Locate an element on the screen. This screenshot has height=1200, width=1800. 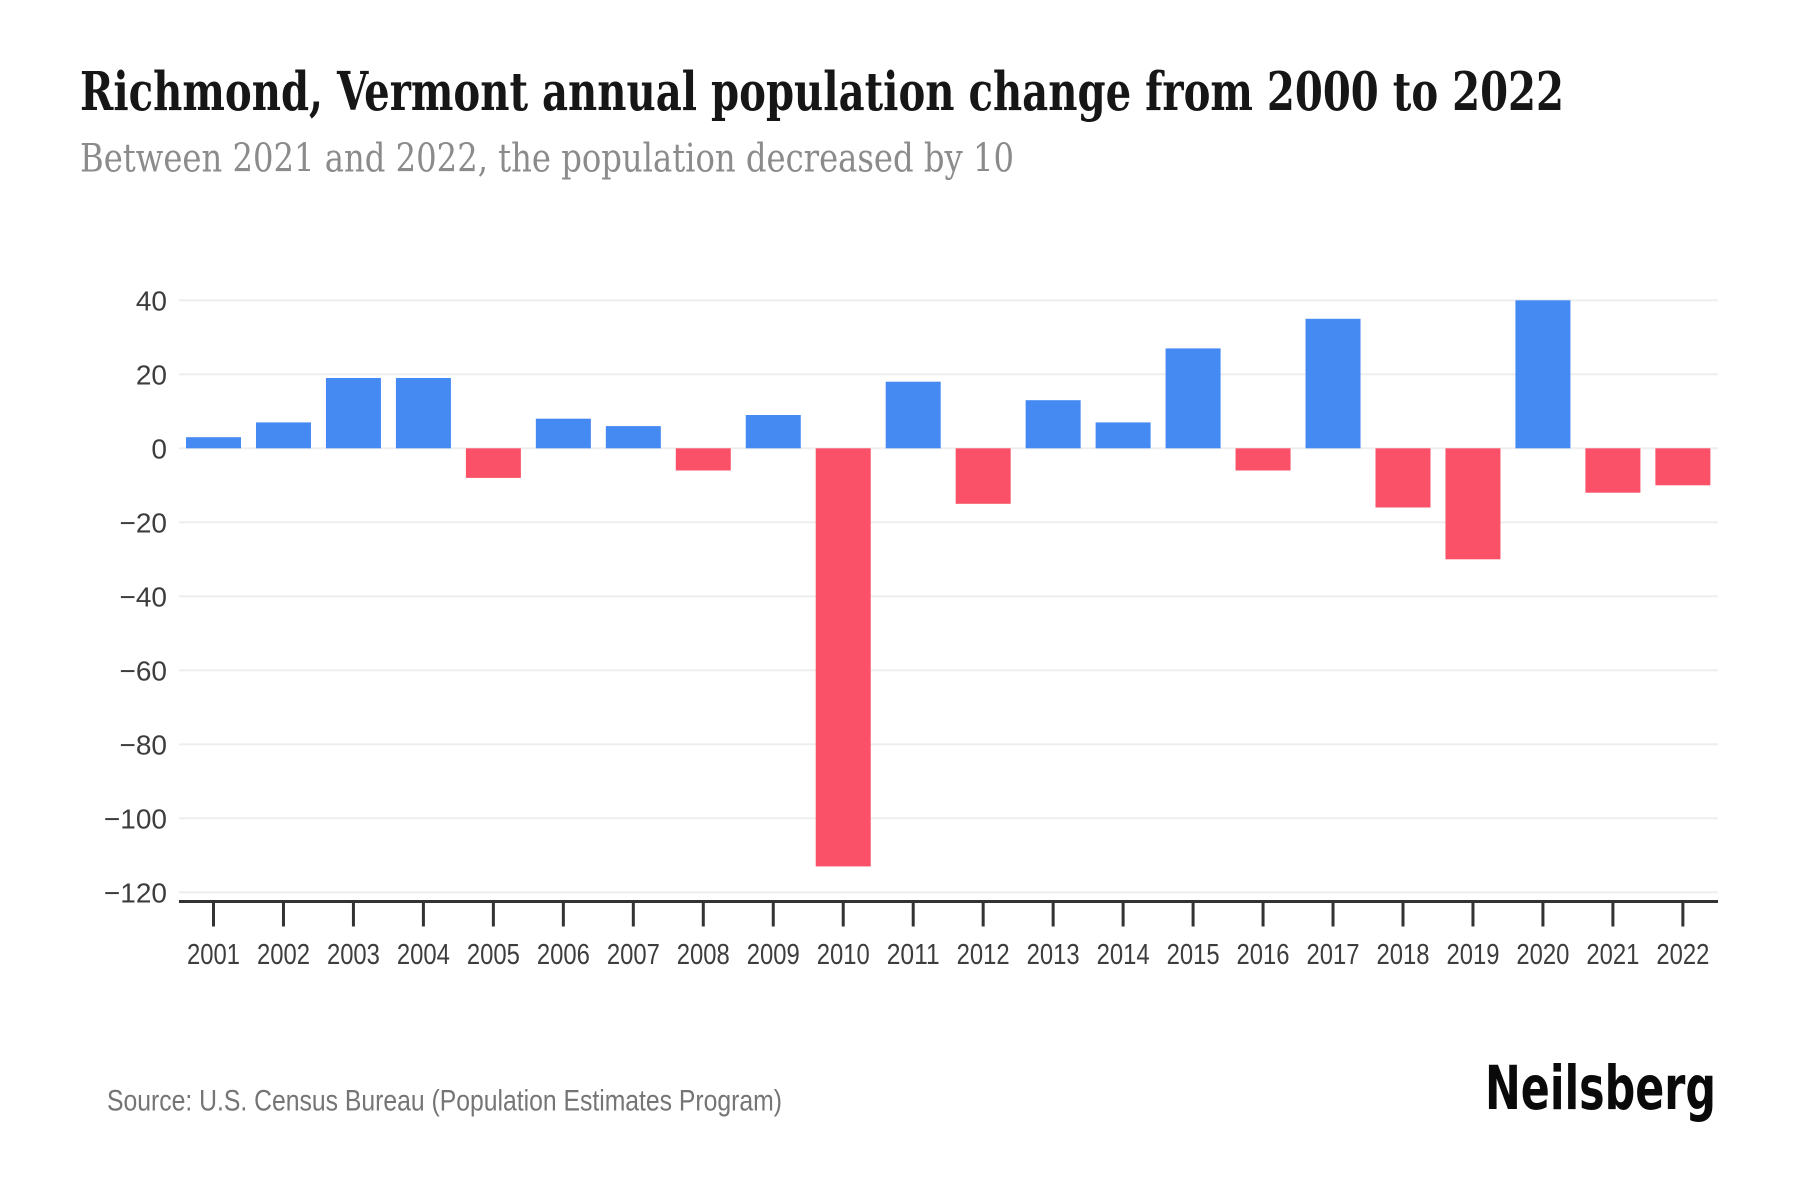
x-tick-2005 is located at coordinates (493, 914).